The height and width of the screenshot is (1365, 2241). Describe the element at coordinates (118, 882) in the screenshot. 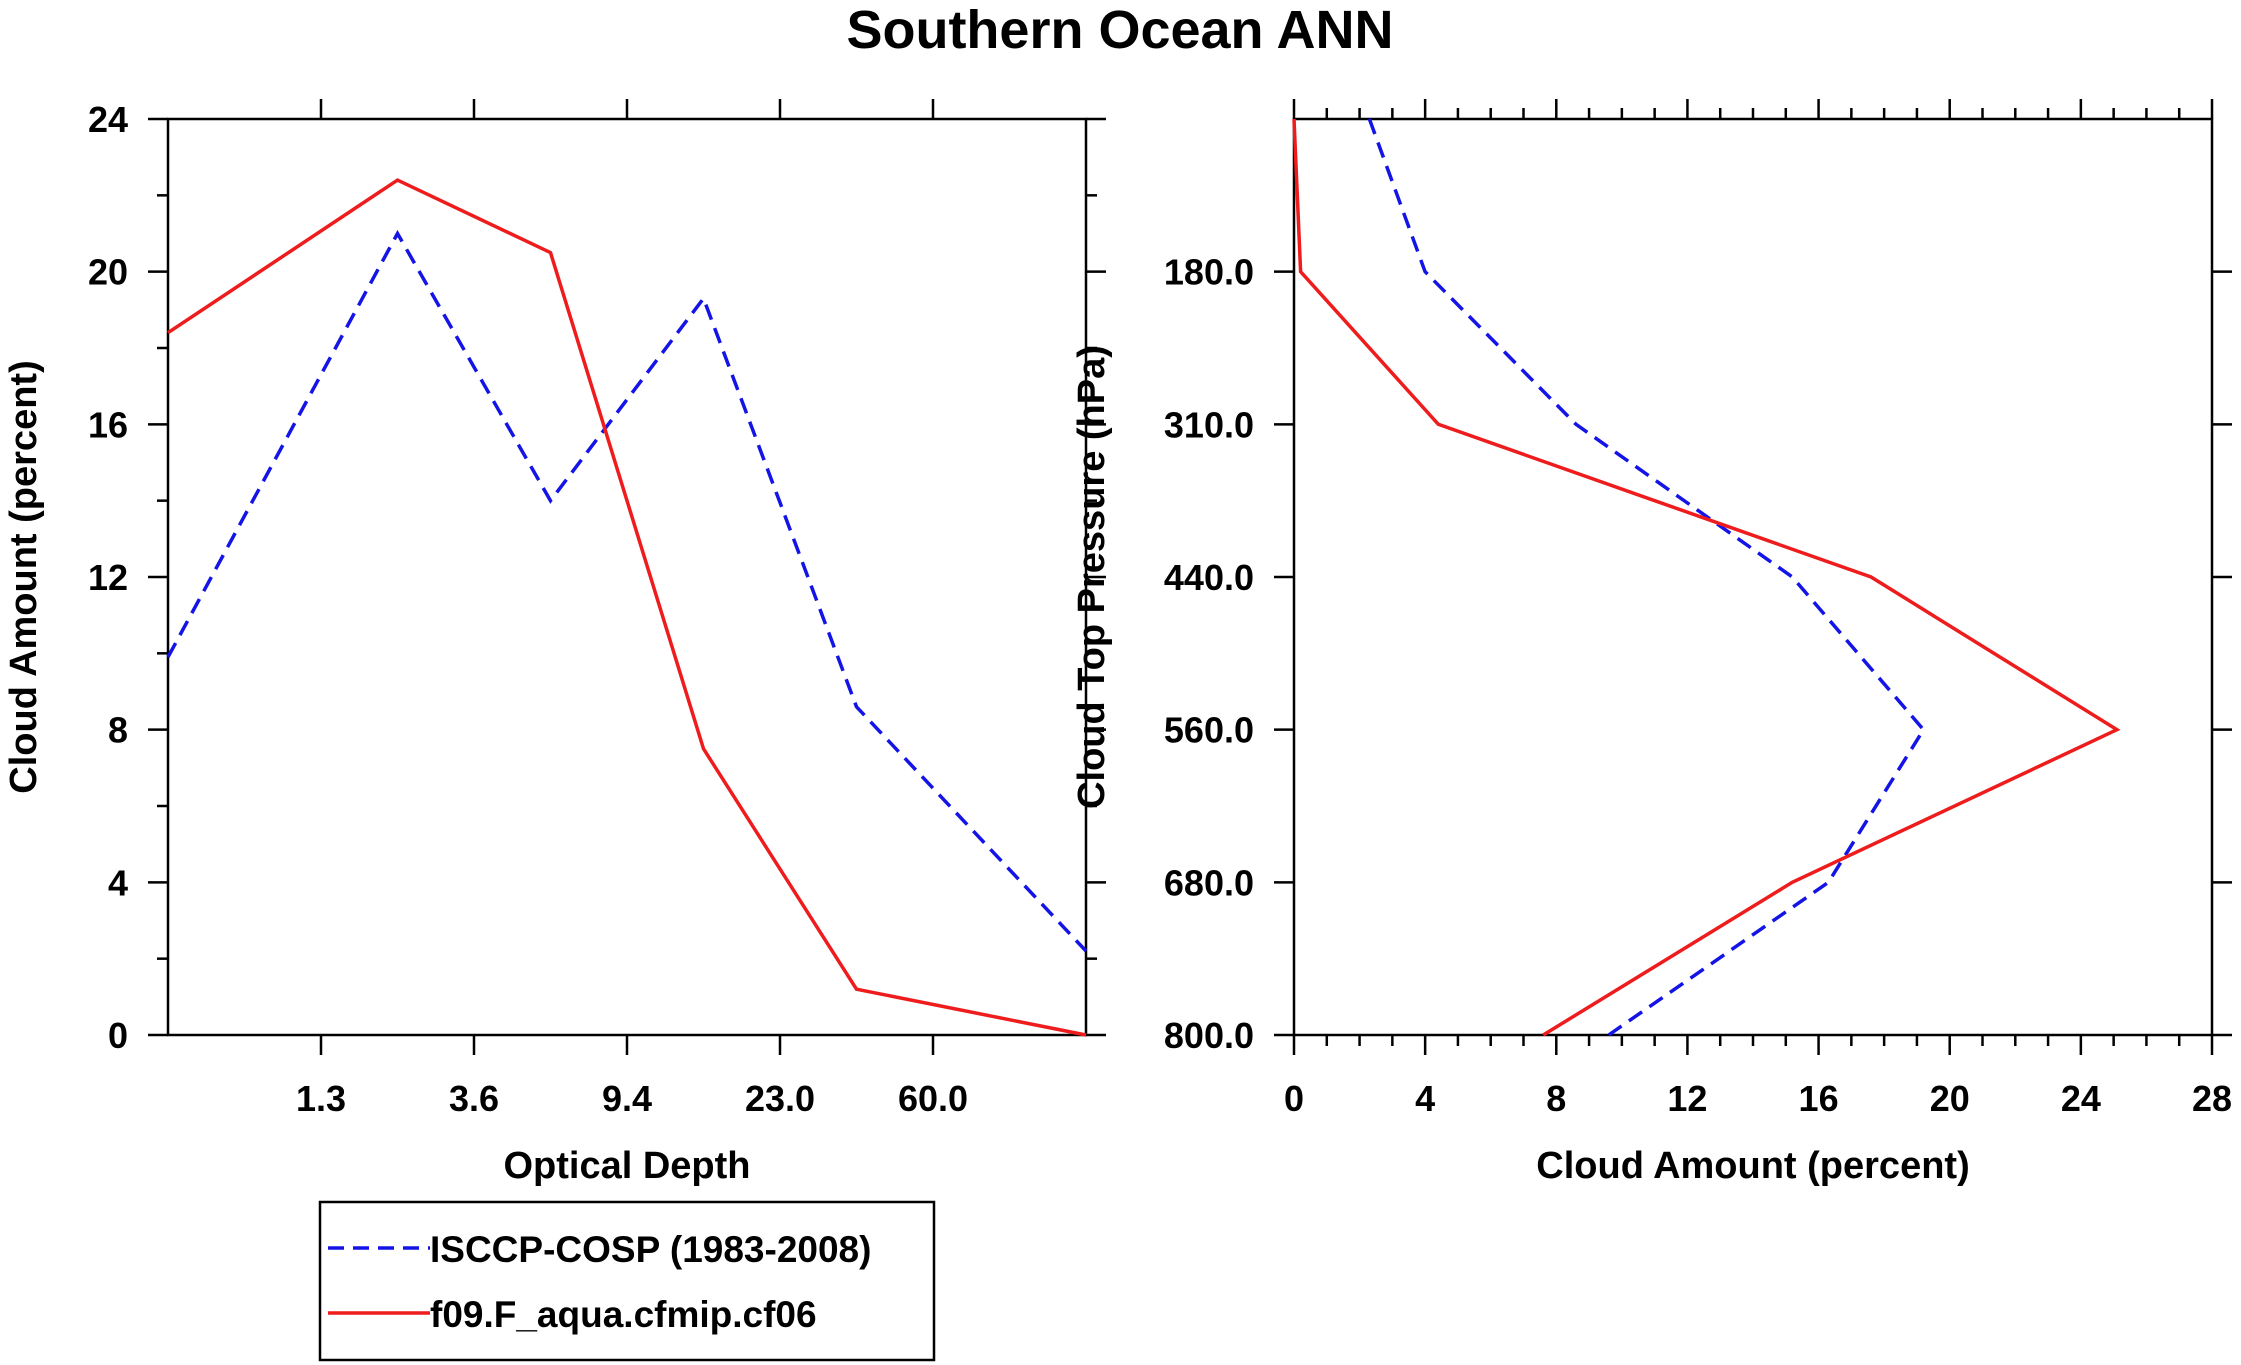

I see `left-ytick-label: 4` at that location.